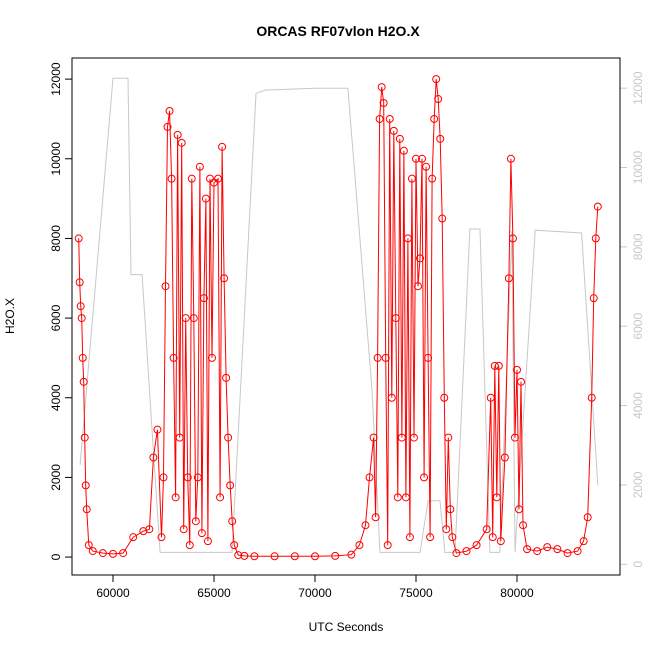 The width and height of the screenshot is (650, 655). What do you see at coordinates (638, 484) in the screenshot?
I see `y2-tick-label: 2000` at bounding box center [638, 484].